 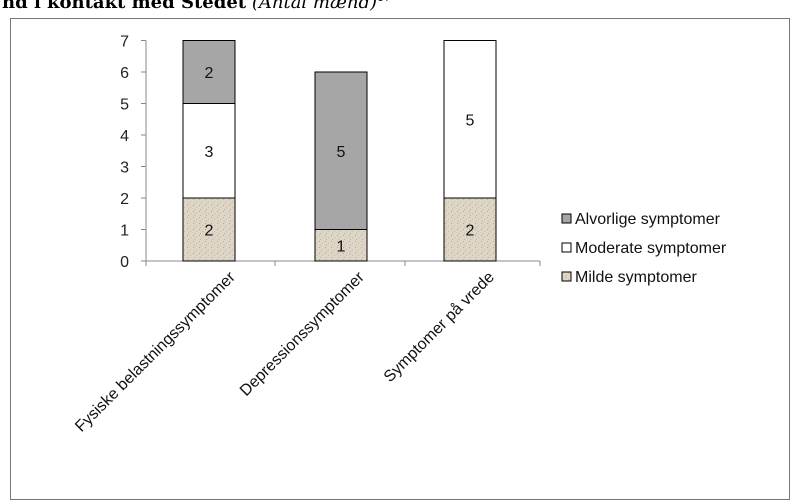 I want to click on y-tick-label: 2, so click(x=124, y=199).